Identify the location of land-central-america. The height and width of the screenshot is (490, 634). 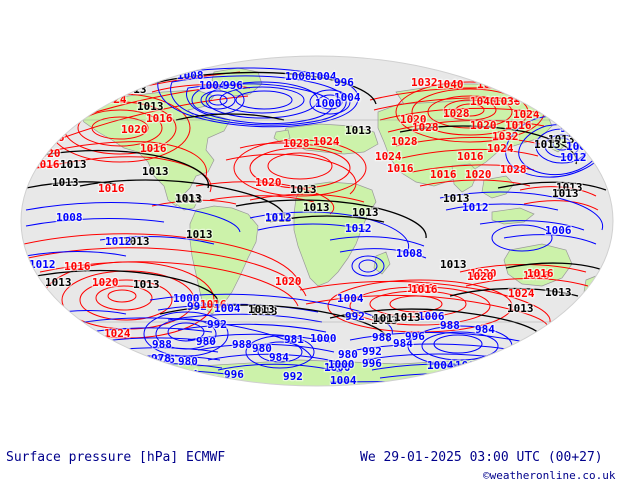
(187, 202).